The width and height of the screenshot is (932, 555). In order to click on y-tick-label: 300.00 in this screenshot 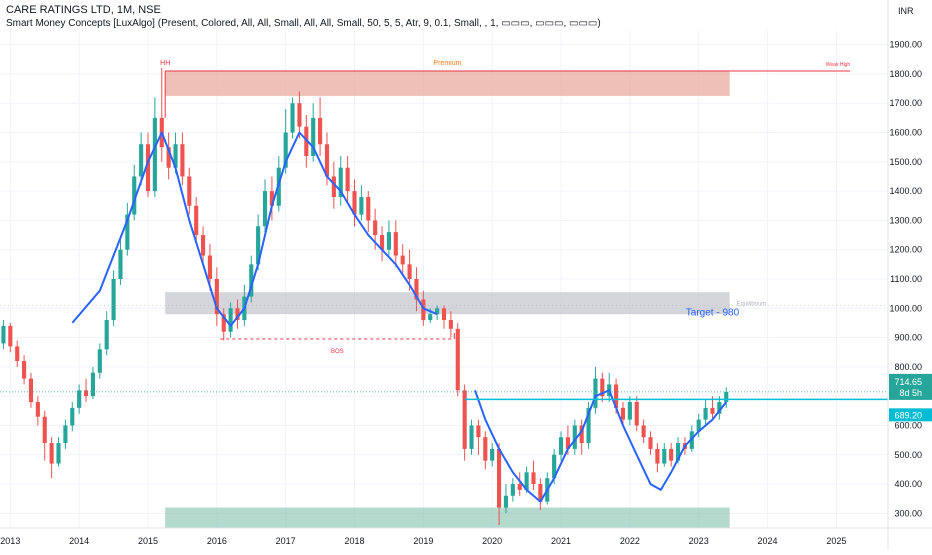, I will do `click(908, 513)`.